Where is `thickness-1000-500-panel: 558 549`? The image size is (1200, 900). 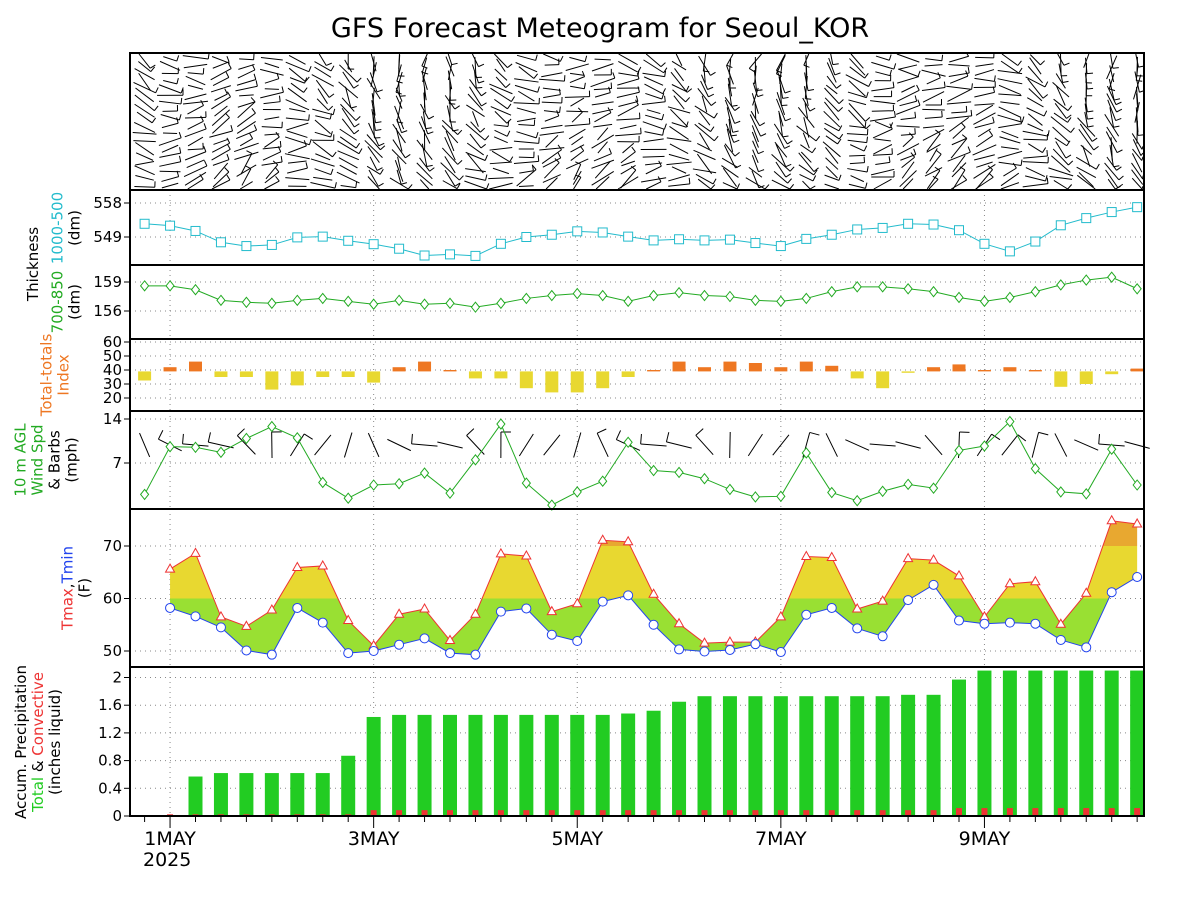 thickness-1000-500-panel: 558 549 is located at coordinates (619, 227).